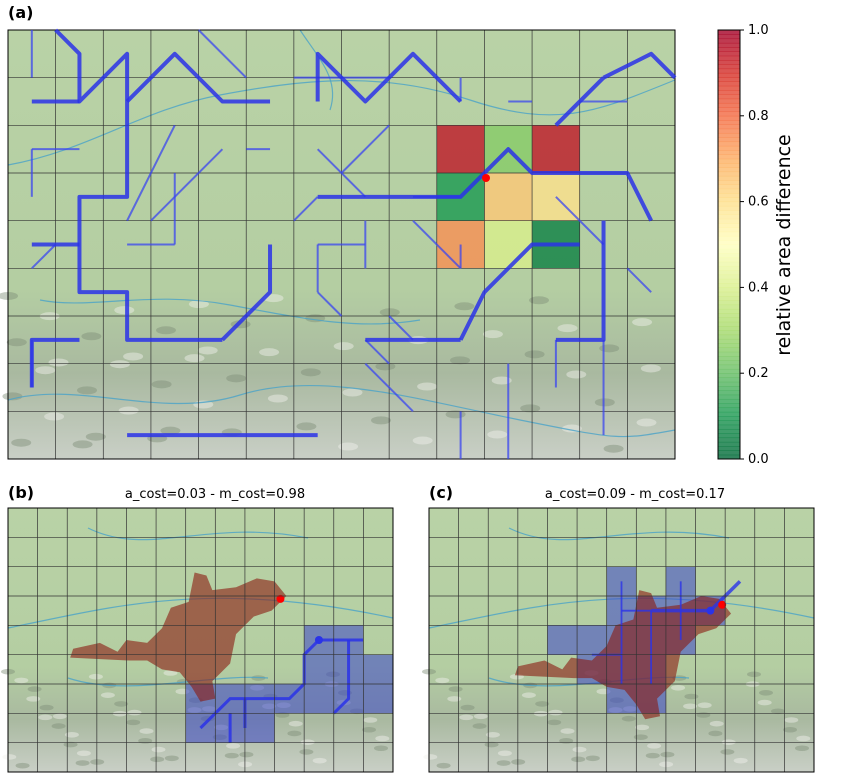 The width and height of the screenshot is (850, 784). Describe the element at coordinates (758, 287) in the screenshot. I see `colorbar-tick-label: 0.4` at that location.